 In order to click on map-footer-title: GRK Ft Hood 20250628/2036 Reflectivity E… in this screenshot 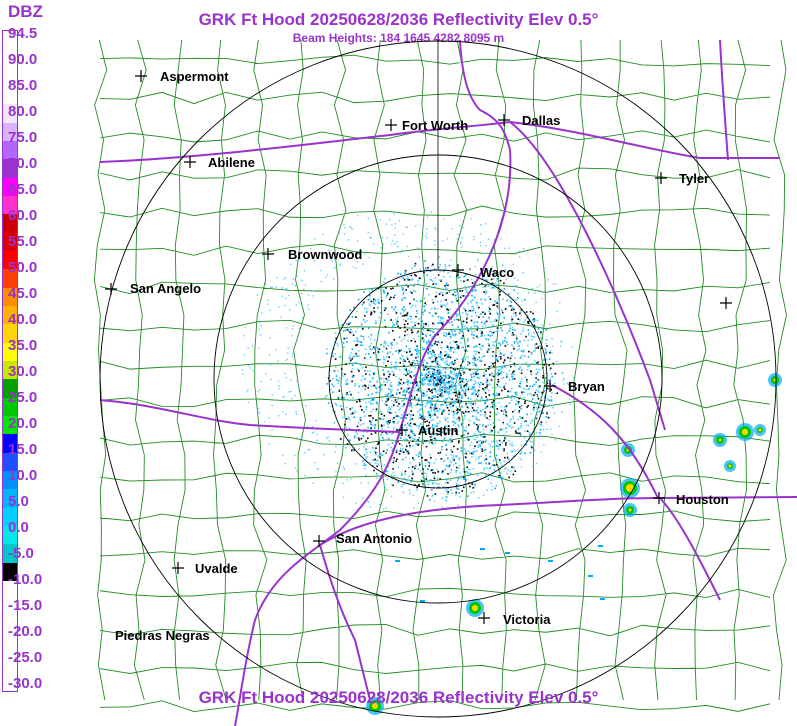, I will do `click(398, 697)`.